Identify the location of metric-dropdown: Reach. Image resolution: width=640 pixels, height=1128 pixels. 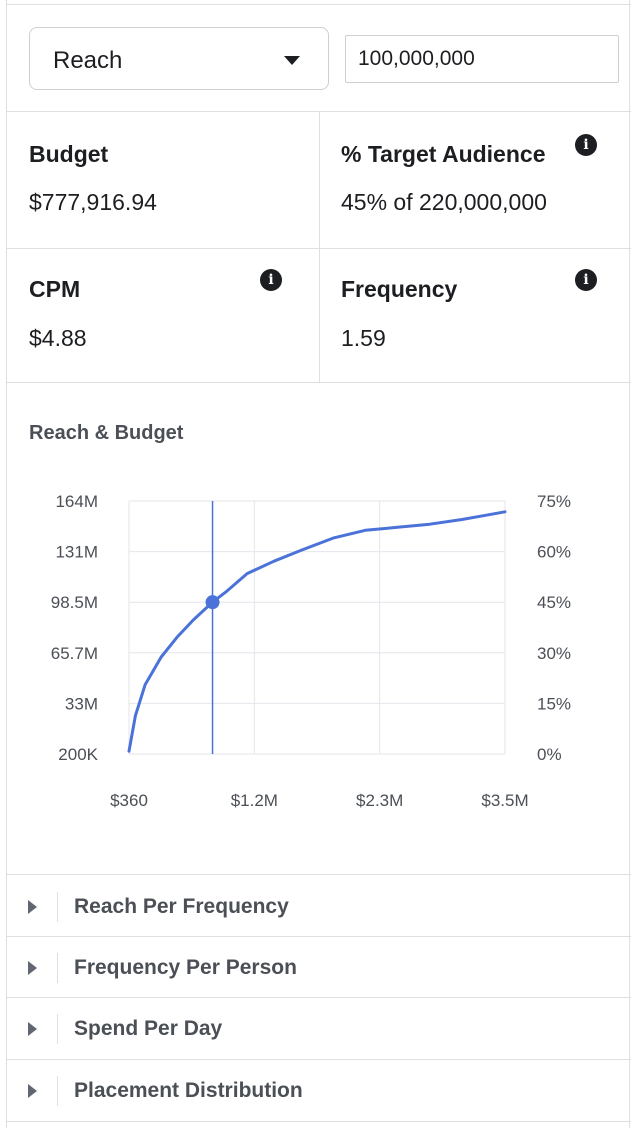
(179, 58).